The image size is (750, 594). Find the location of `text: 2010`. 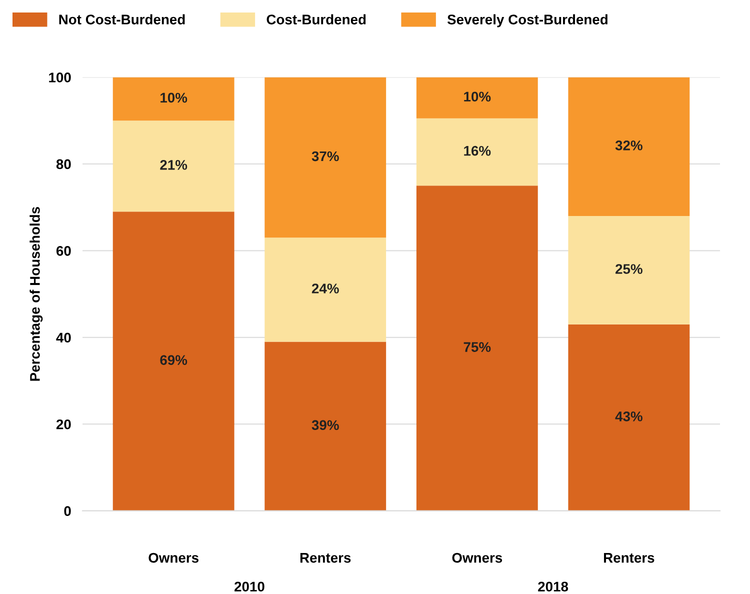

text: 2010 is located at coordinates (249, 587).